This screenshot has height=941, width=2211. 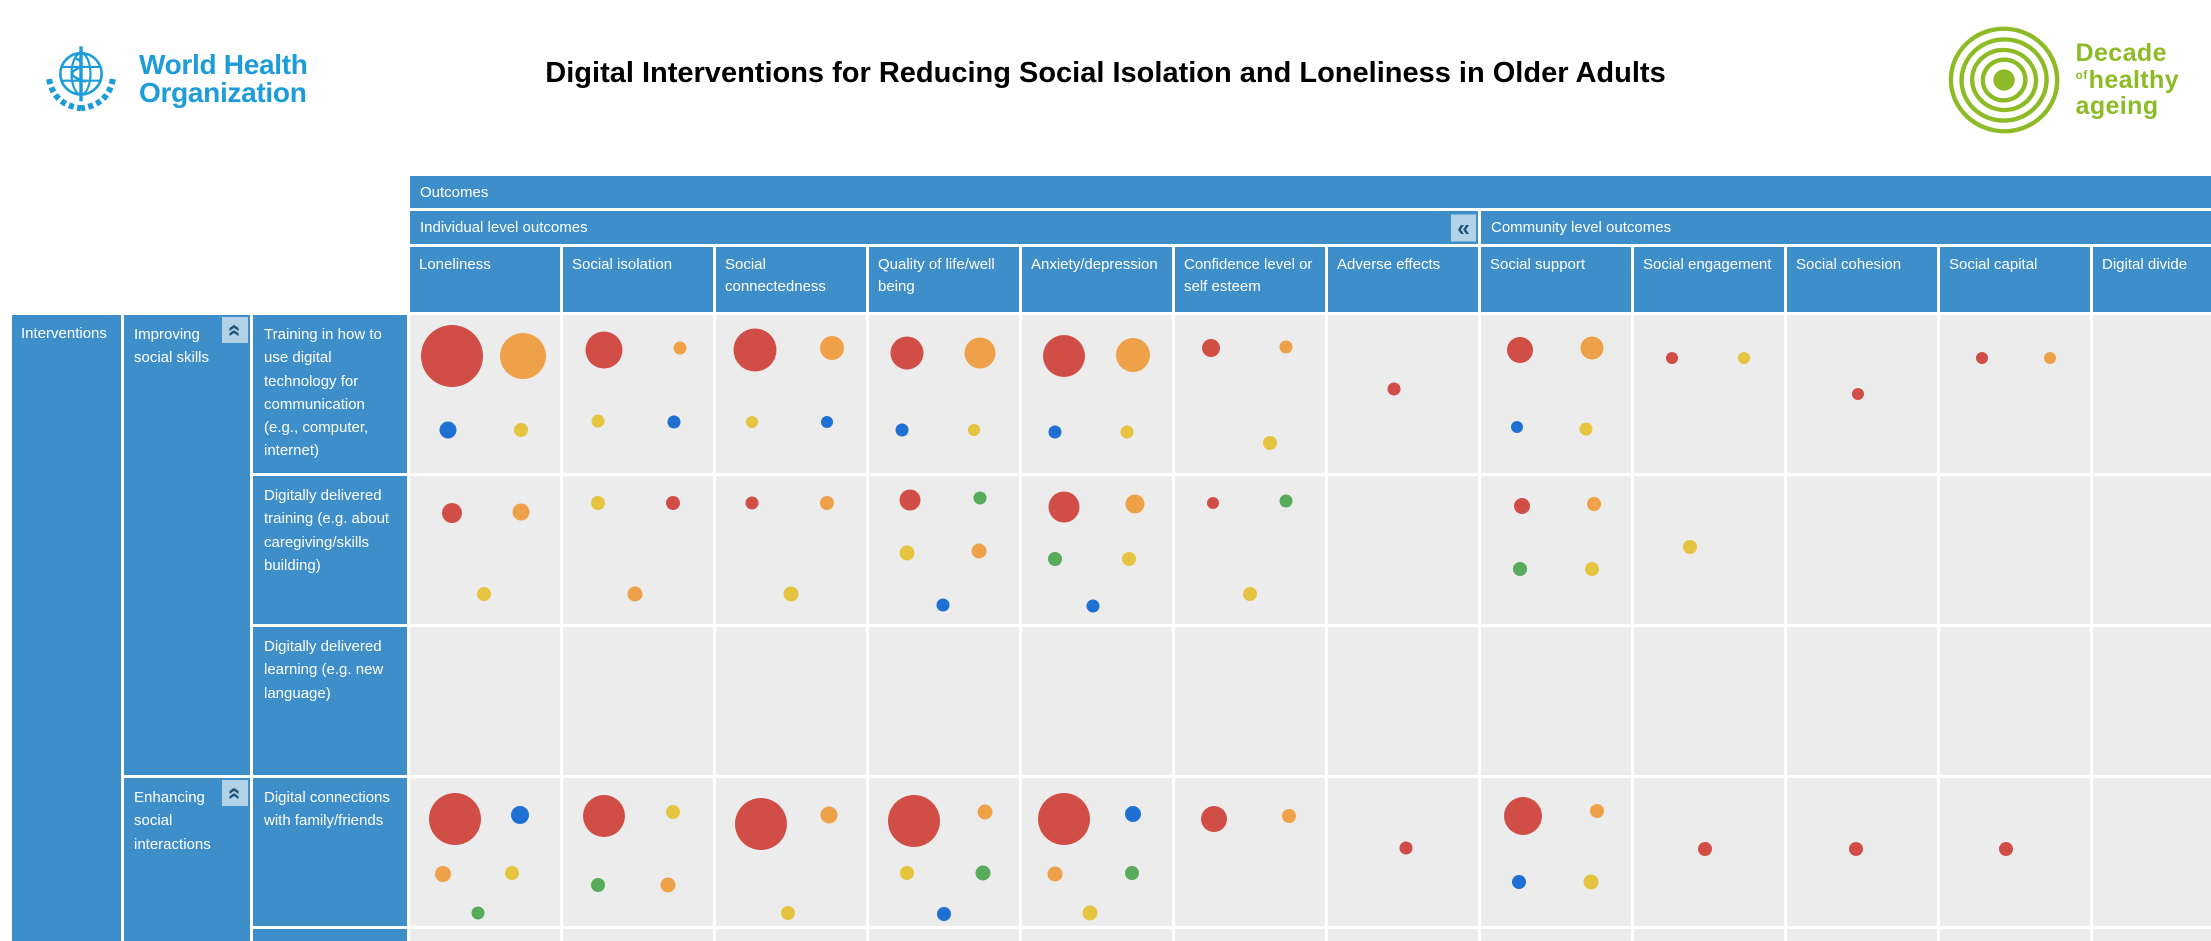 What do you see at coordinates (66, 628) in the screenshot?
I see `interventions-header: Interventions` at bounding box center [66, 628].